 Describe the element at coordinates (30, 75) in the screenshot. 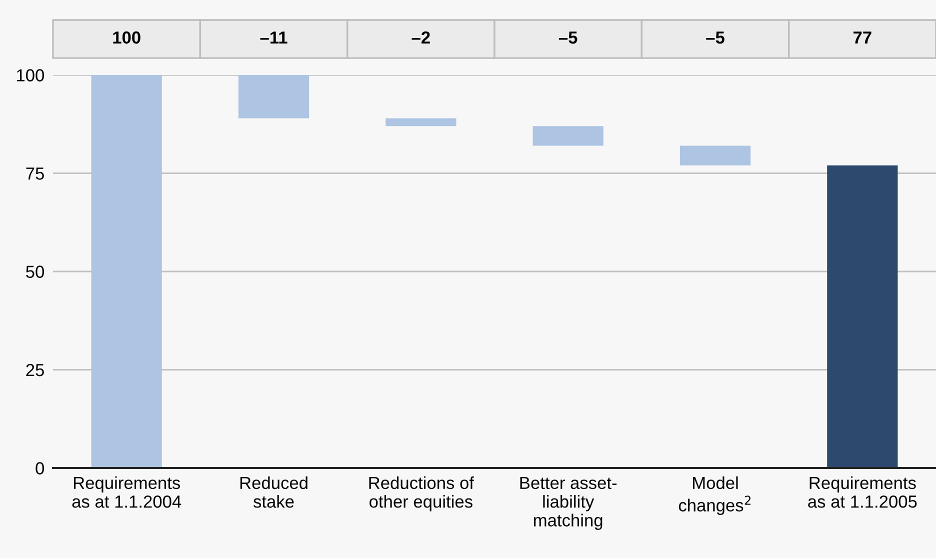

I see `y-tick-label: 100` at that location.